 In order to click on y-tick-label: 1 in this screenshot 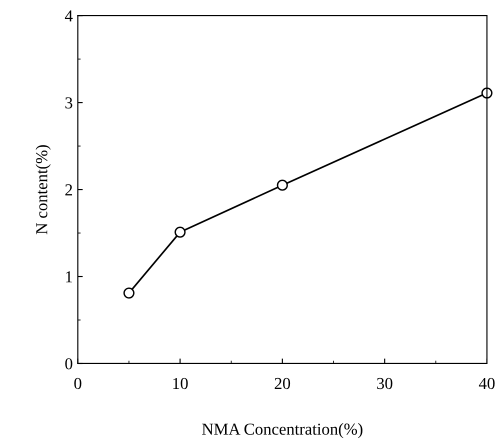, I will do `click(69, 276)`.